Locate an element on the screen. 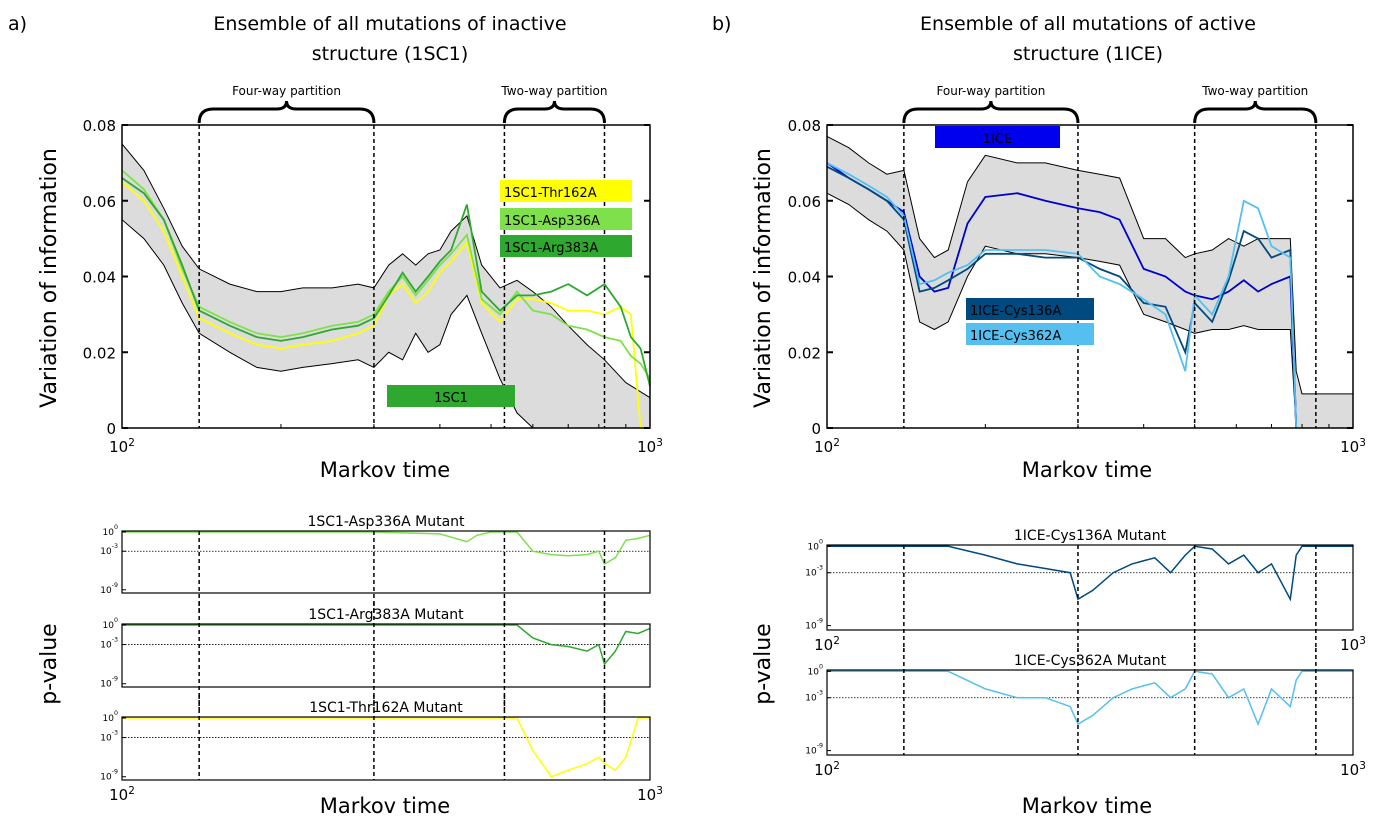  legend-cys136a-swatch is located at coordinates (1030, 309).